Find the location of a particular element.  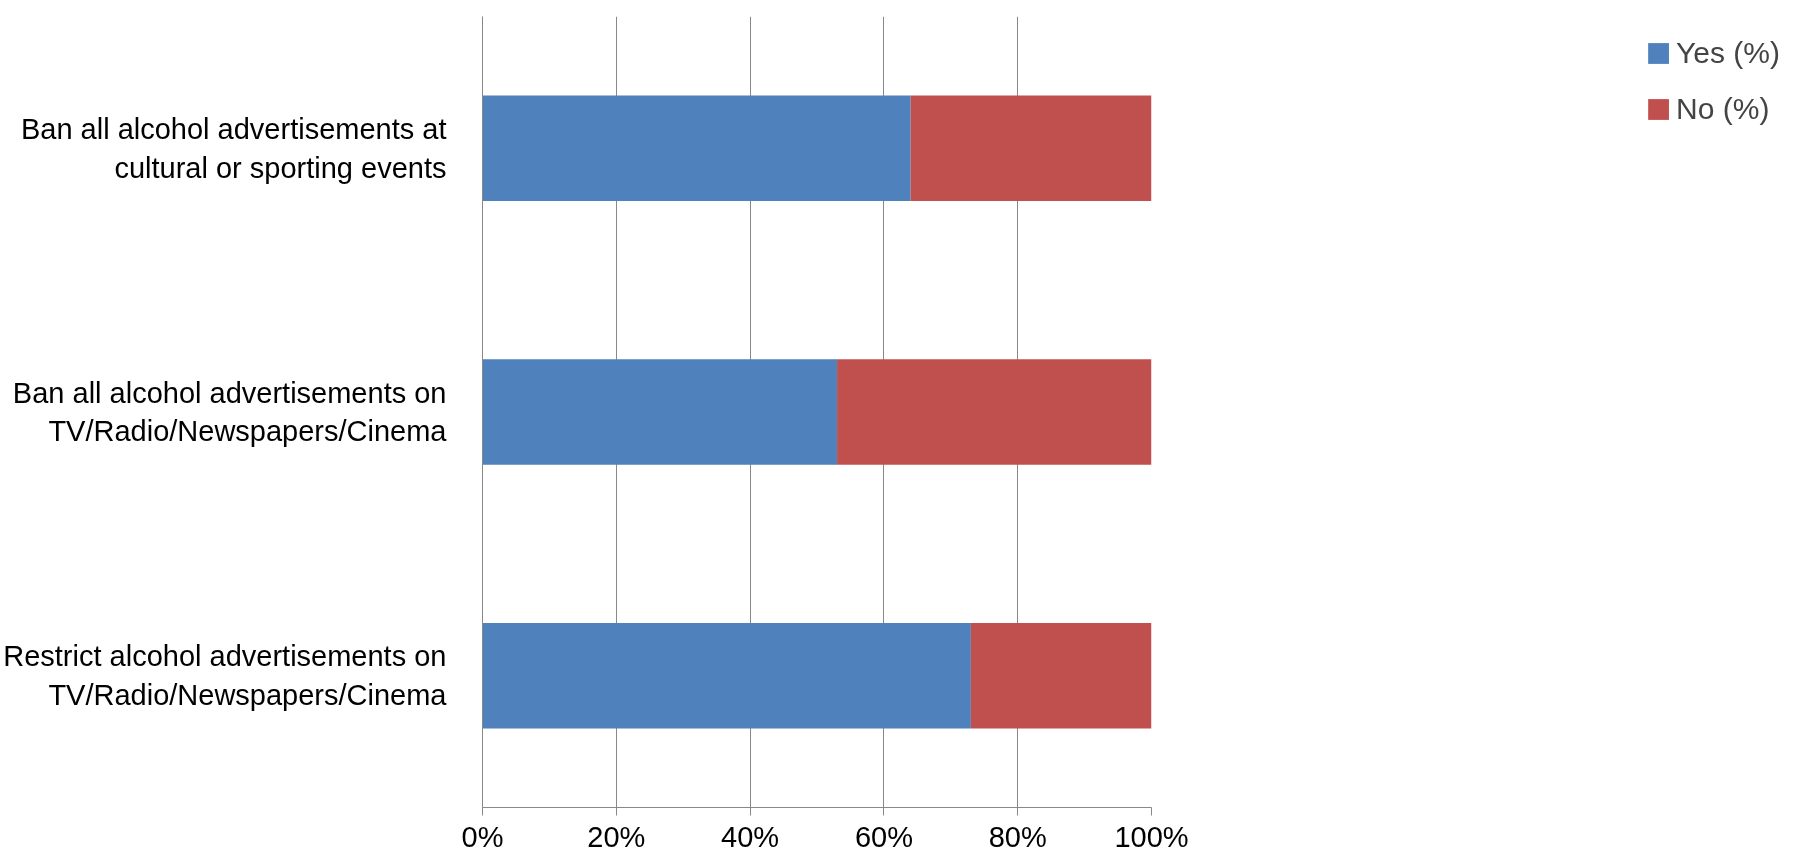

legend-label: Yes (%) is located at coordinates (1728, 53).